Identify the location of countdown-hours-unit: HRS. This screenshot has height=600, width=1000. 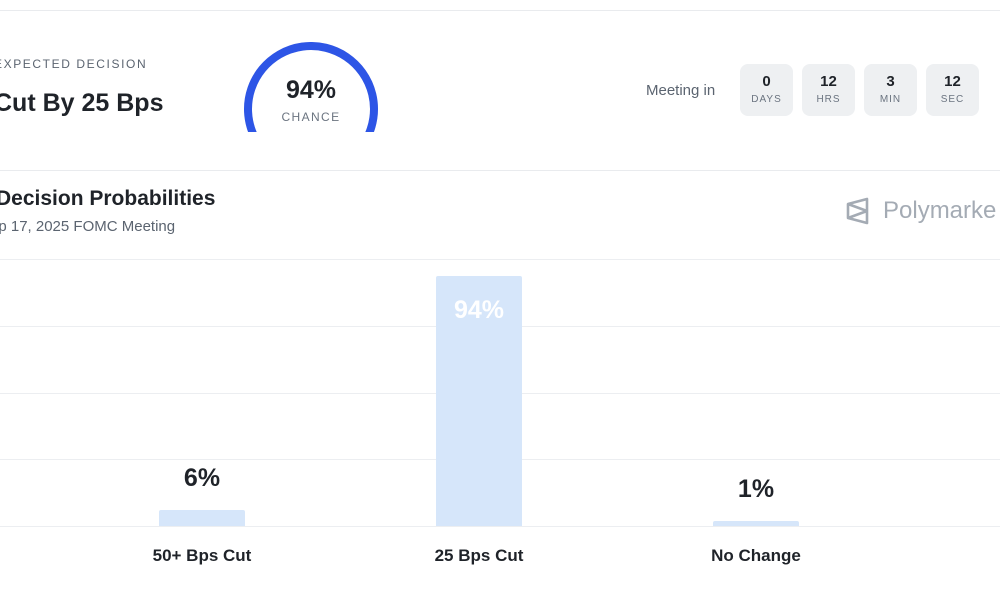
(828, 99).